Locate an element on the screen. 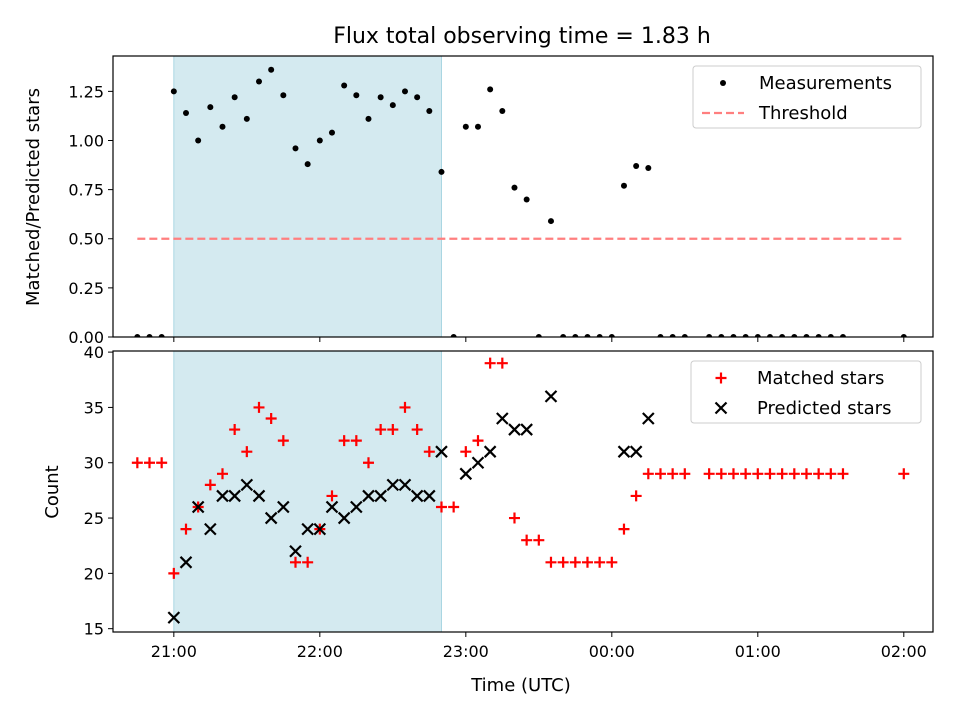 The image size is (960, 720). y-tick-label: 20 is located at coordinates (94, 573).